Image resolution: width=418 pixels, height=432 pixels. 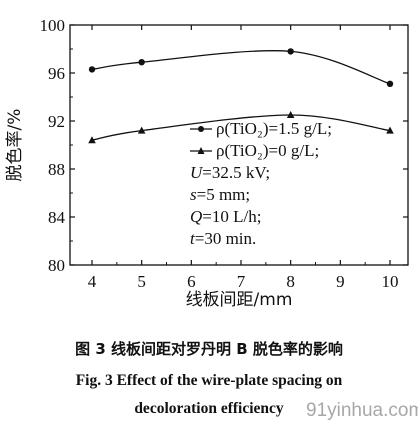 I want to click on y-tick-label: 88, so click(x=56, y=169).